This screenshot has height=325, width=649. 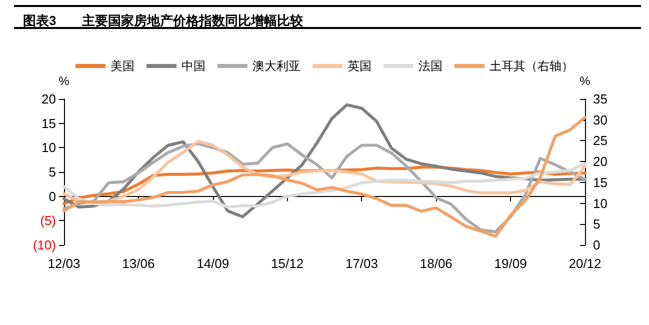 What do you see at coordinates (600, 182) in the screenshot?
I see `y2-tick-label: 15` at bounding box center [600, 182].